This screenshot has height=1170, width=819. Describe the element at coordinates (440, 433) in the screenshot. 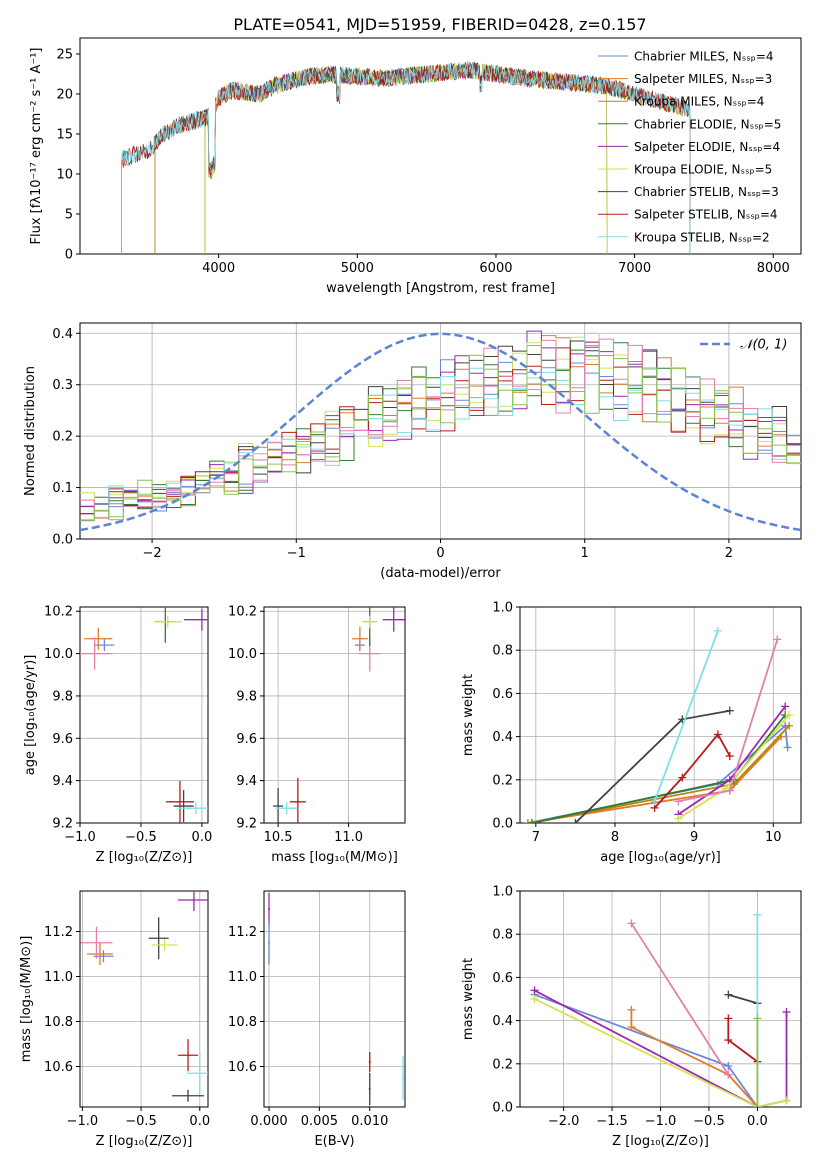

I see `histogram-step` at that location.